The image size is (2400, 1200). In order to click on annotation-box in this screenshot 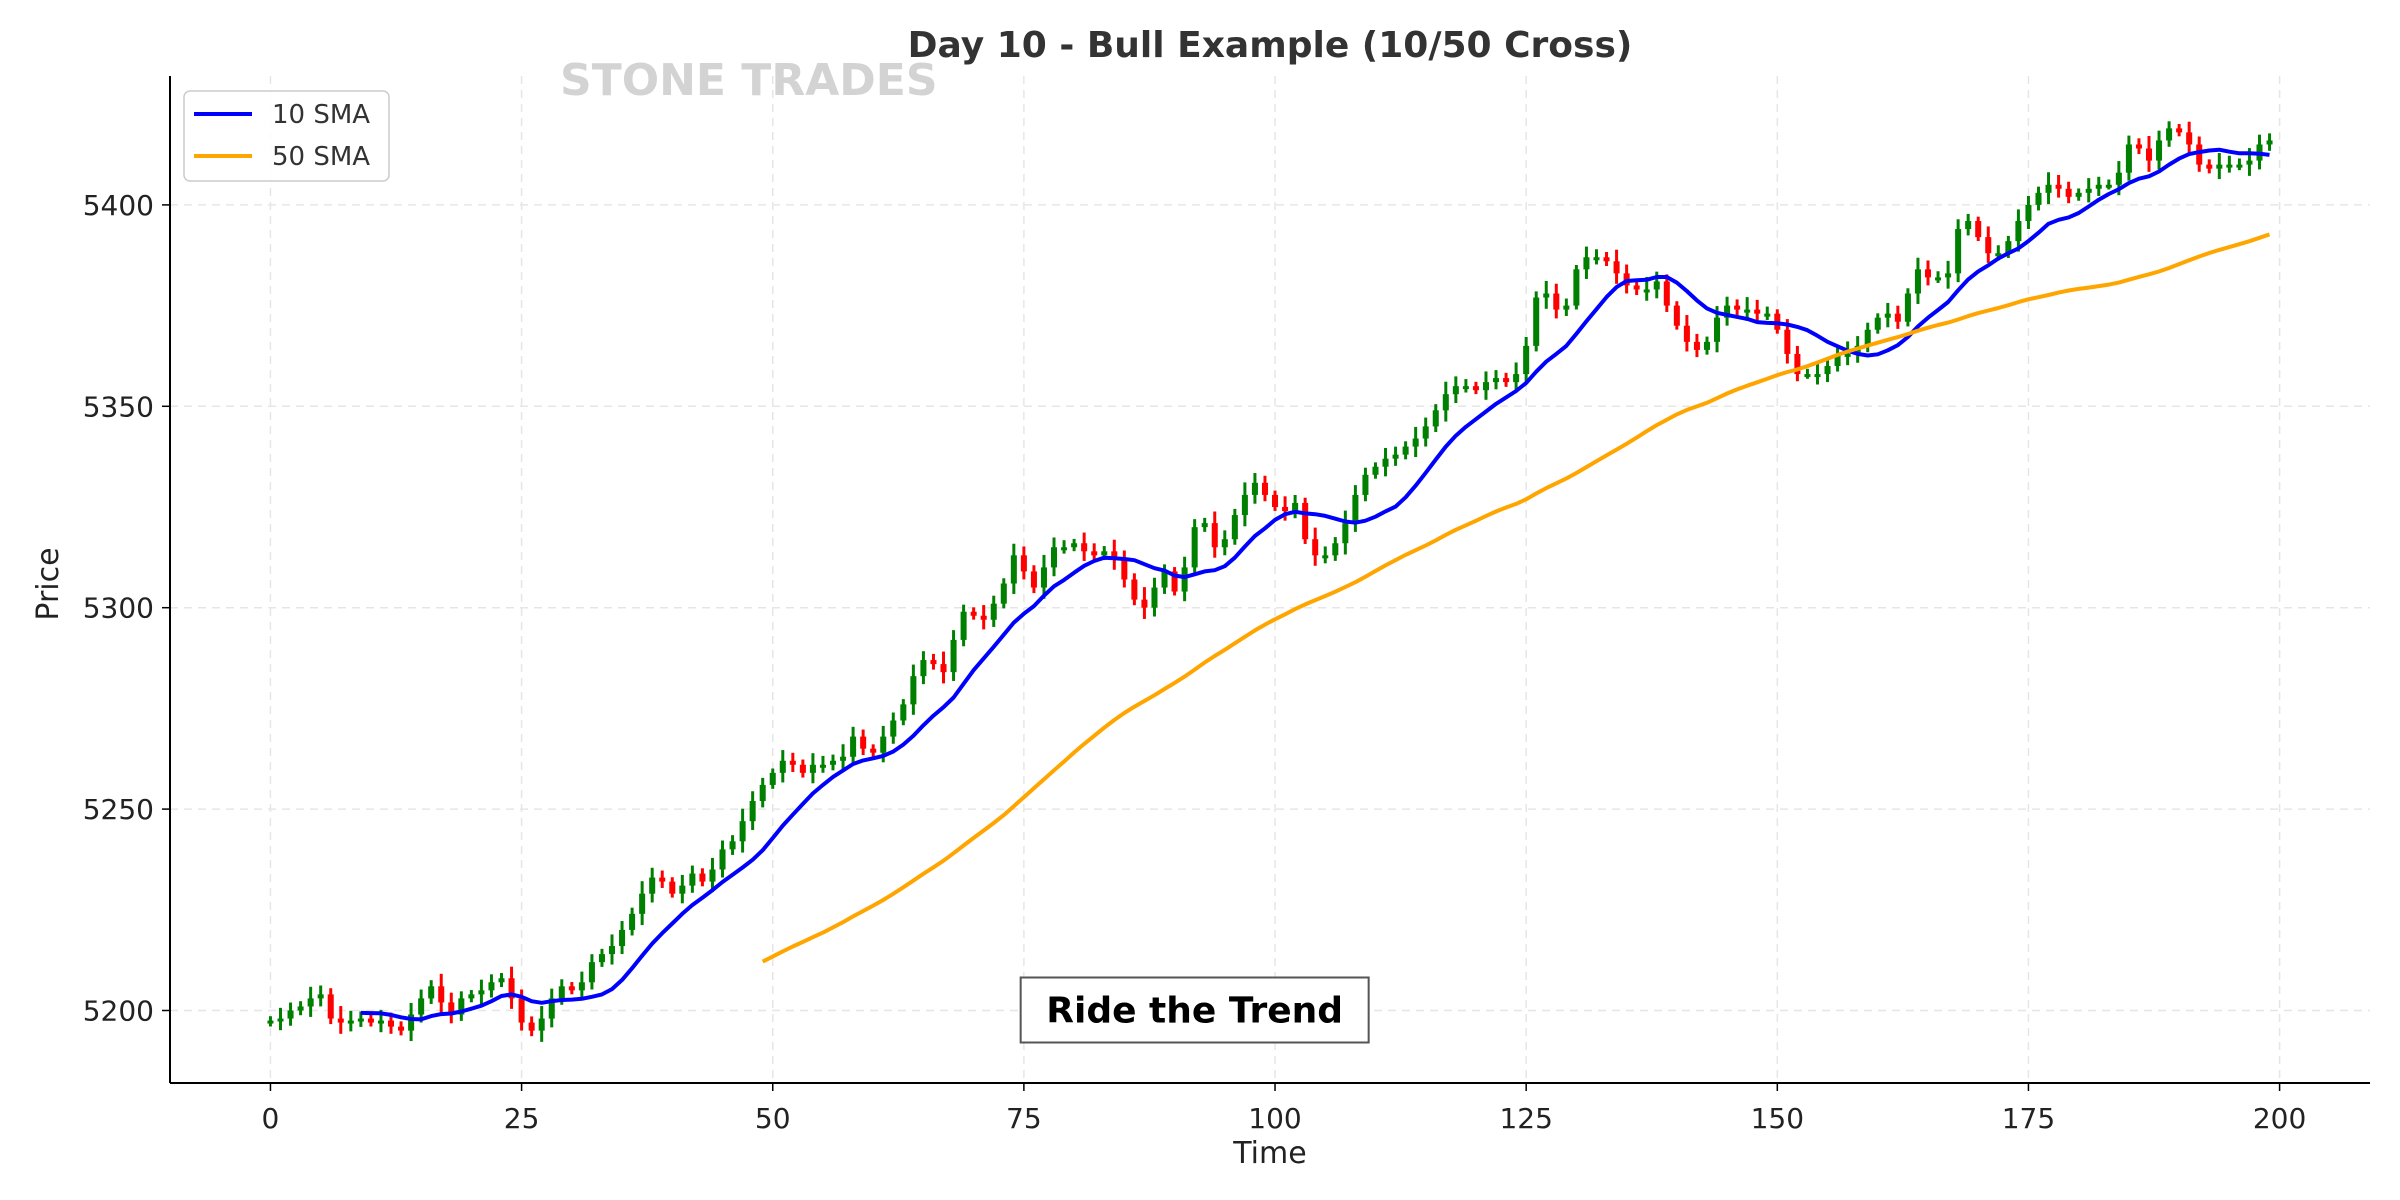, I will do `click(1194, 1010)`.